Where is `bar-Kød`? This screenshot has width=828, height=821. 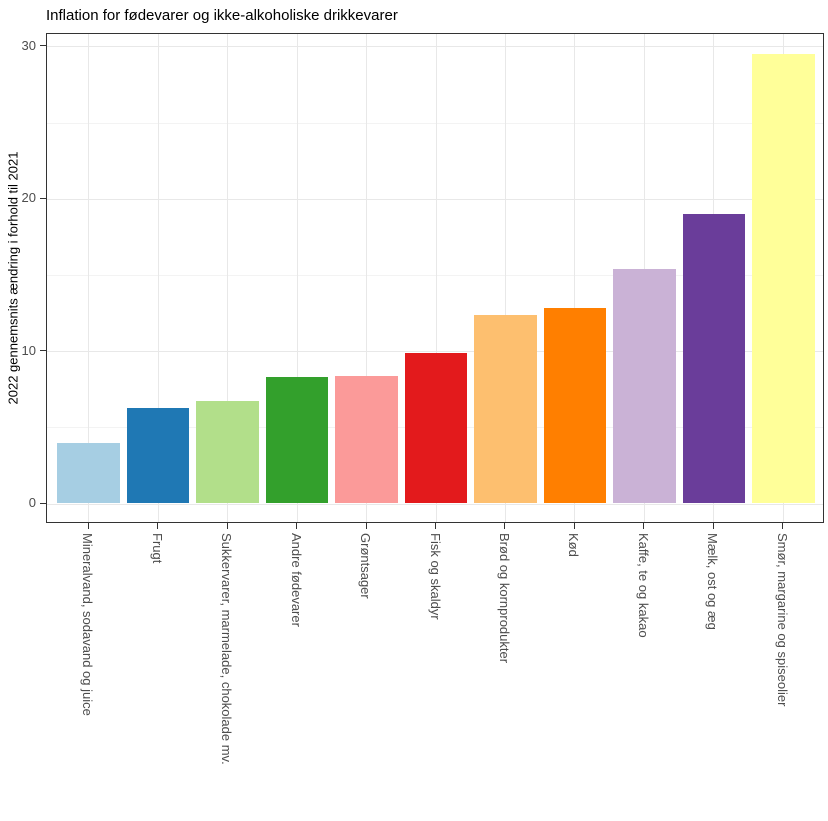 bar-Kød is located at coordinates (575, 406).